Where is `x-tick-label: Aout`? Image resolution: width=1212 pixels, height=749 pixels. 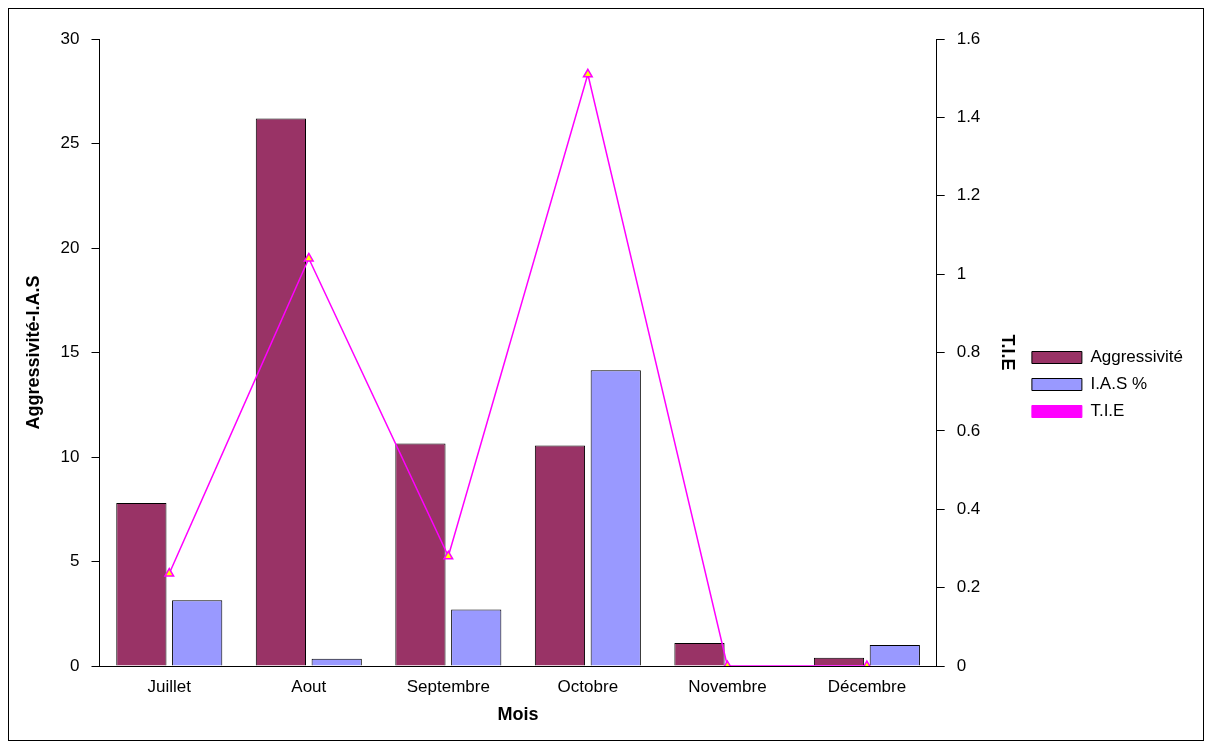
x-tick-label: Aout is located at coordinates (309, 686).